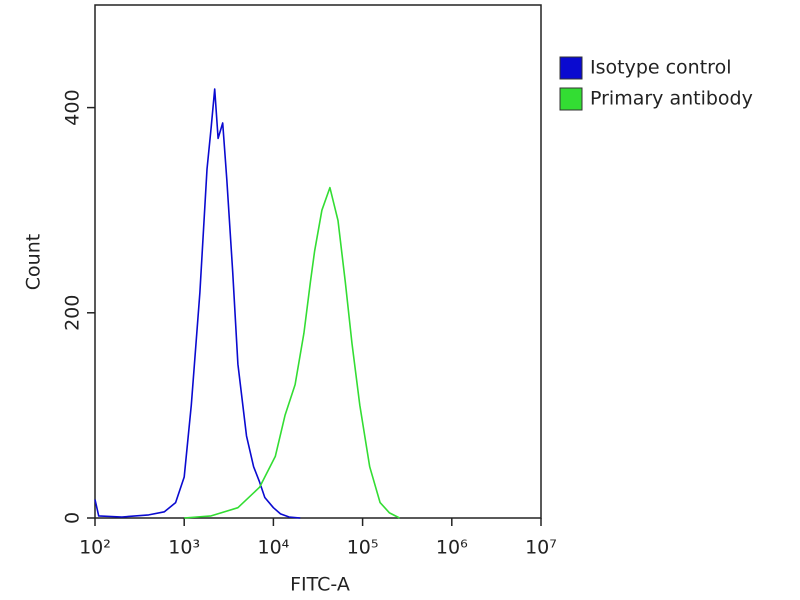 This screenshot has height=600, width=800. Describe the element at coordinates (95, 548) in the screenshot. I see `x-tick-label: 10²` at that location.